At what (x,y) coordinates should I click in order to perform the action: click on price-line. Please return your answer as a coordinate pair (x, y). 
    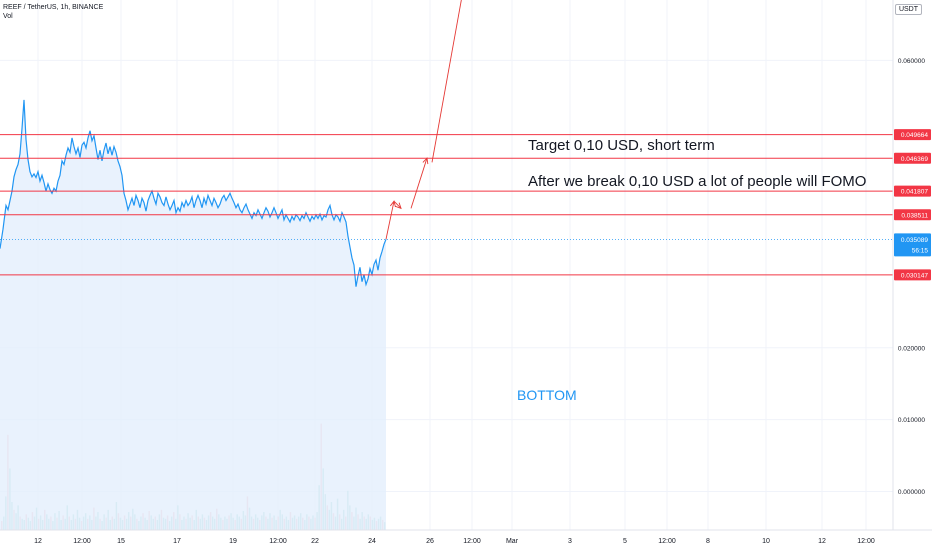
    Looking at the image, I should click on (193, 193).